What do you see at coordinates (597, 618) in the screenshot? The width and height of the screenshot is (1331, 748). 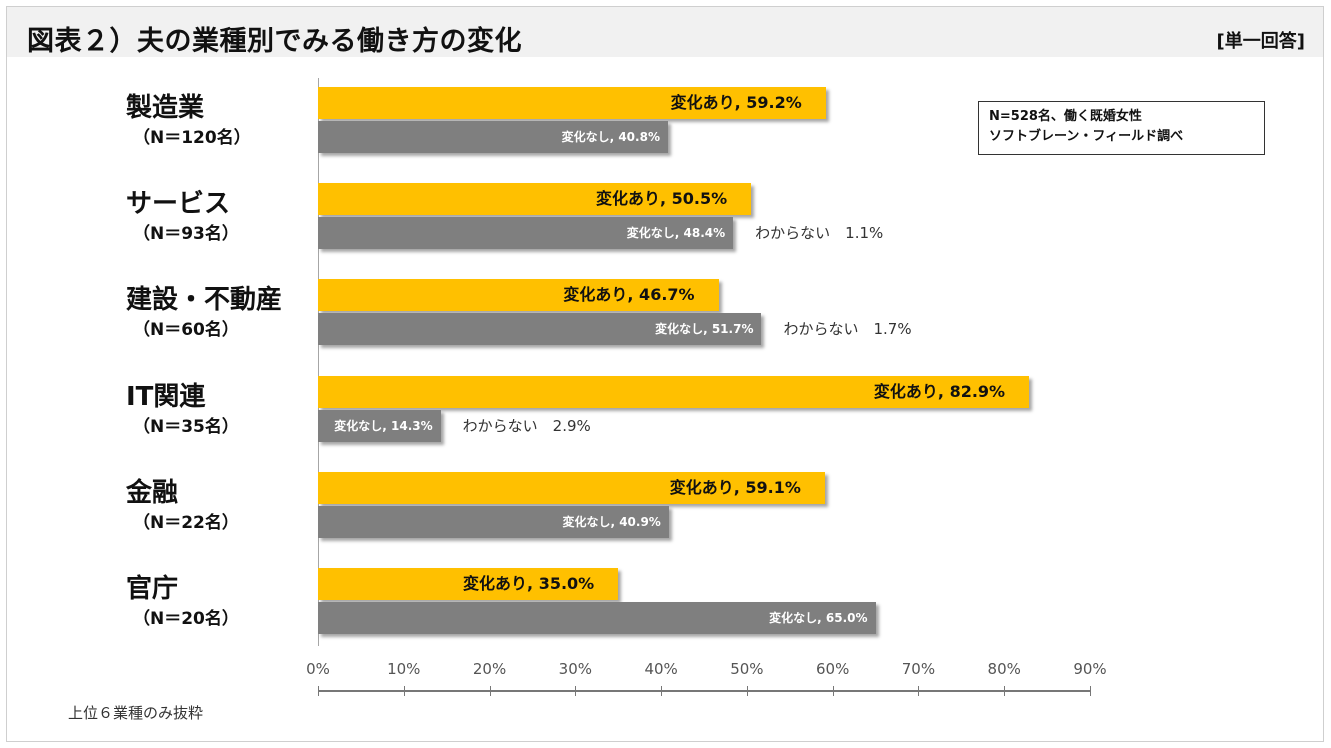 I see `bar-unchanged: 変化なし, 65.0%` at bounding box center [597, 618].